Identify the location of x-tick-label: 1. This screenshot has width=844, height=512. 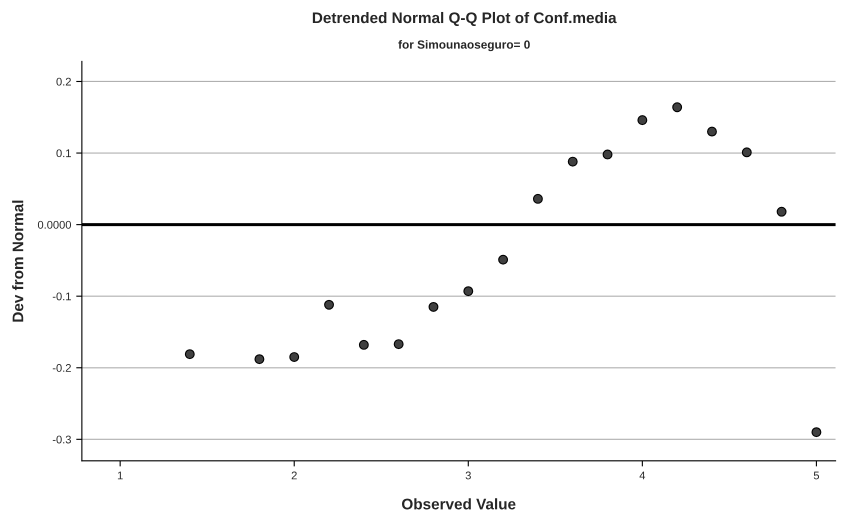
(120, 476).